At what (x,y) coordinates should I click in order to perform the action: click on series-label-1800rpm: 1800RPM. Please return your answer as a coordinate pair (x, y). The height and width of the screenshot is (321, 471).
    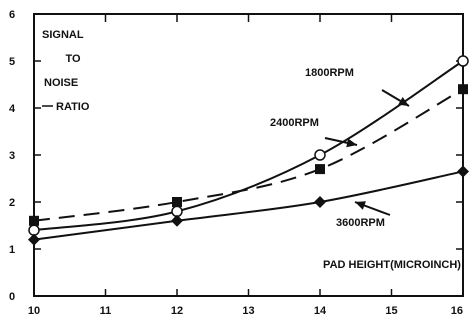
    Looking at the image, I should click on (329, 73).